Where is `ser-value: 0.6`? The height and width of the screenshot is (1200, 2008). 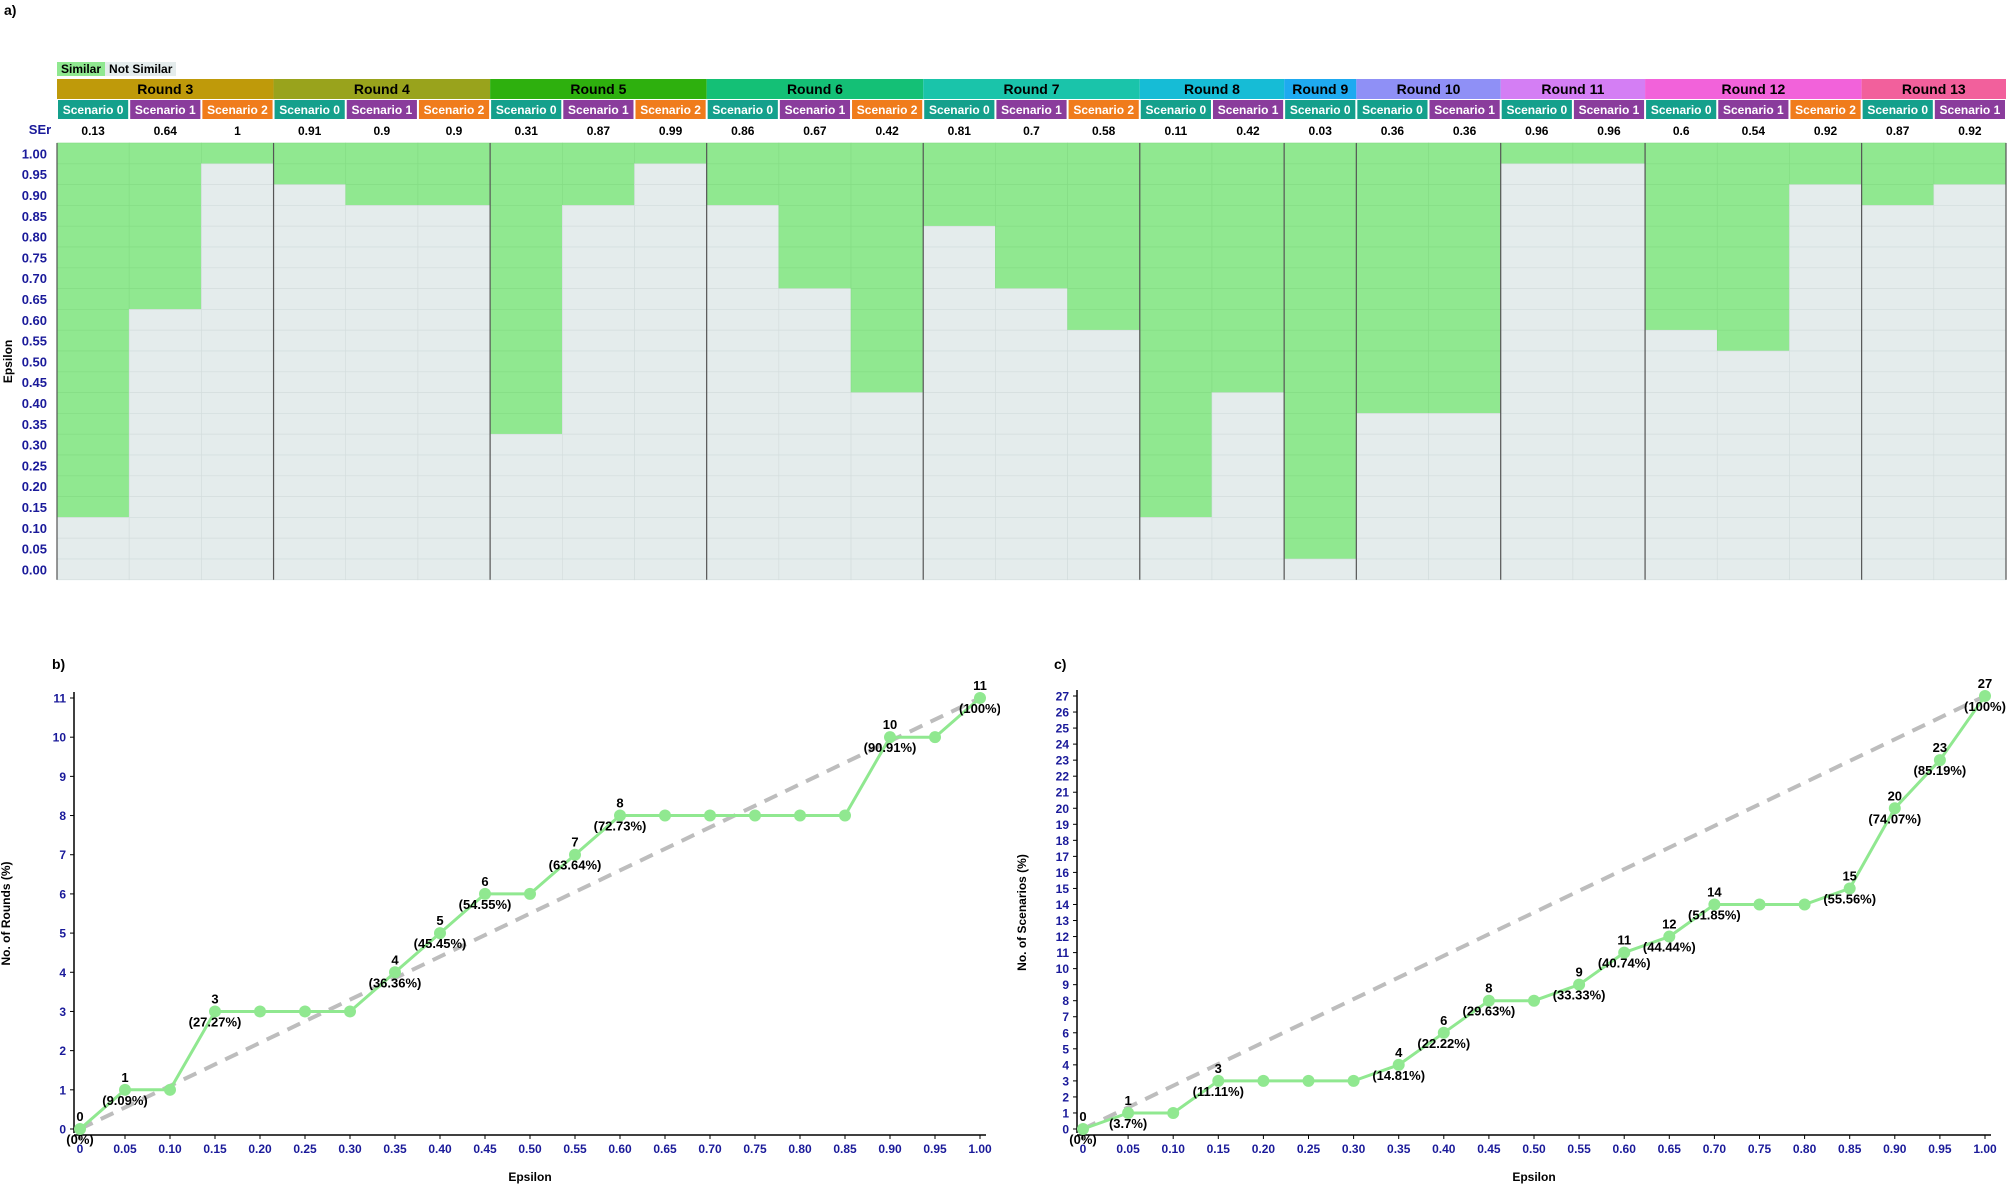 ser-value: 0.6 is located at coordinates (1681, 131).